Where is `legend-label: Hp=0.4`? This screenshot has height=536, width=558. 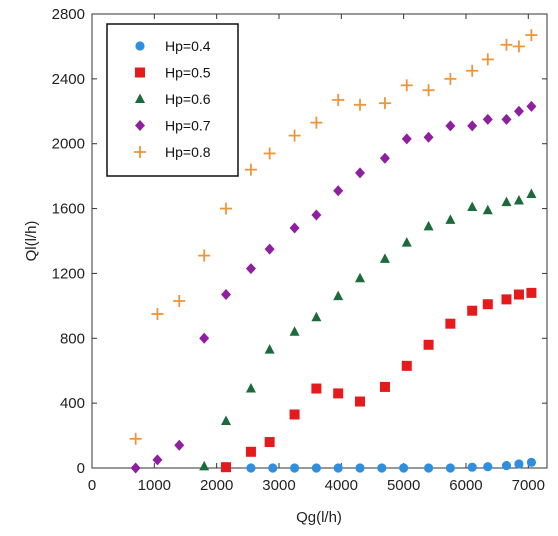
legend-label: Hp=0.4 is located at coordinates (188, 46).